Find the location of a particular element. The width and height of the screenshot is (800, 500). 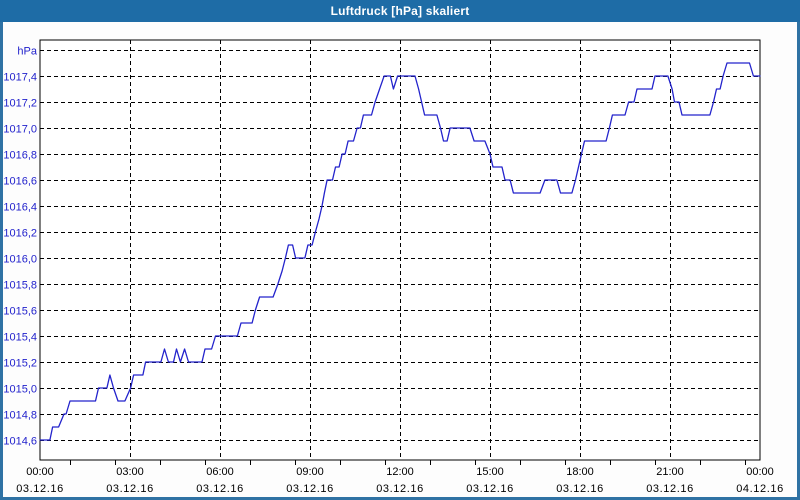

y-axis-unit-label: hPa is located at coordinates (27, 52).